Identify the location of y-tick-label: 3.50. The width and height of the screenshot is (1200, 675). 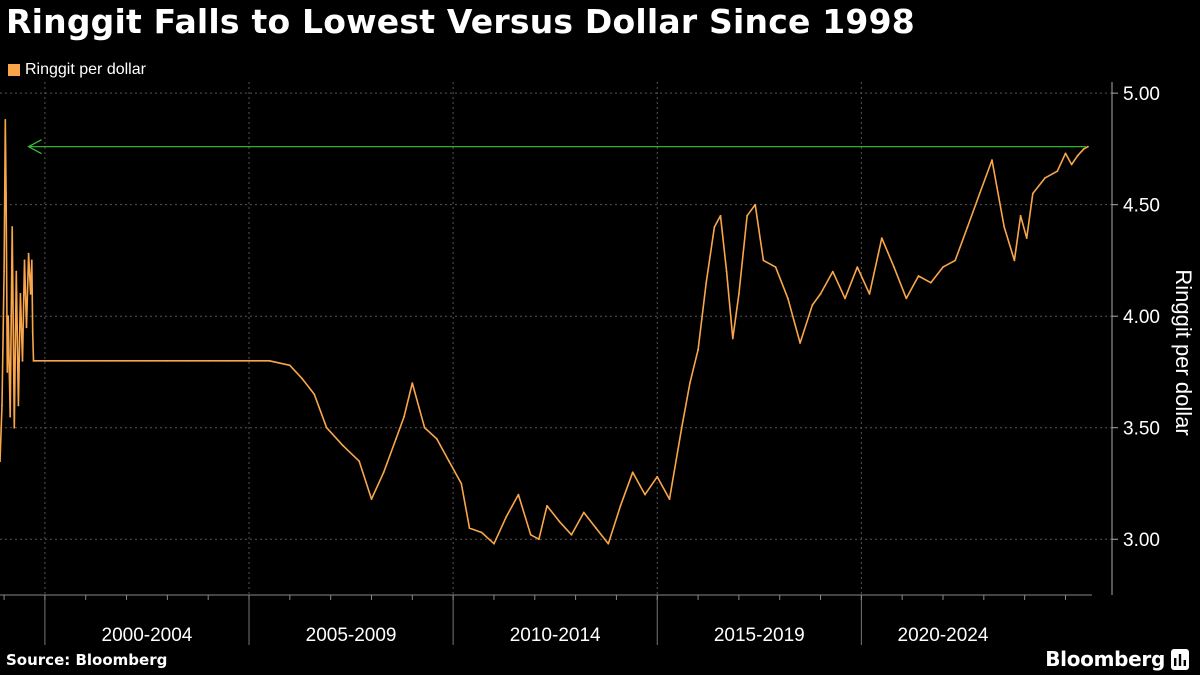
(1141, 429).